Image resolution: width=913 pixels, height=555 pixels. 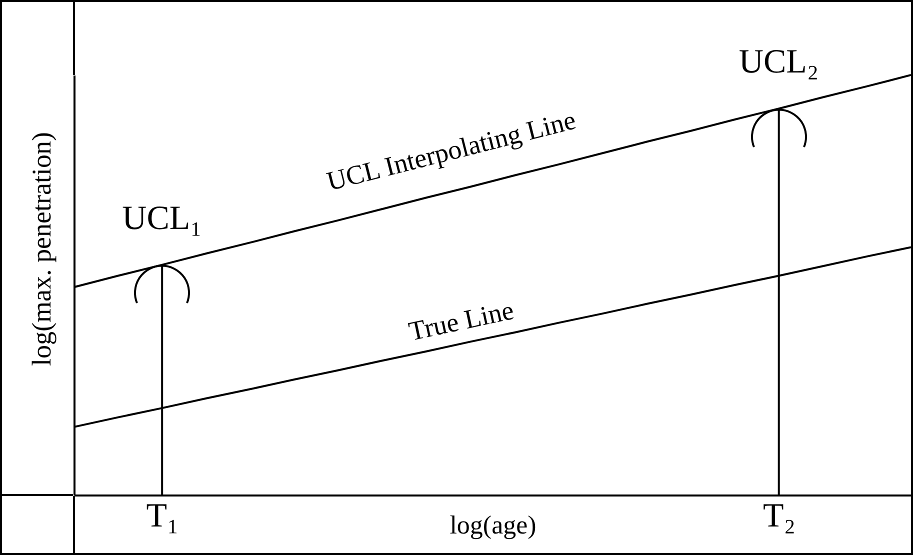 I want to click on y-axis-title: log(max. penetration), so click(x=41, y=249).